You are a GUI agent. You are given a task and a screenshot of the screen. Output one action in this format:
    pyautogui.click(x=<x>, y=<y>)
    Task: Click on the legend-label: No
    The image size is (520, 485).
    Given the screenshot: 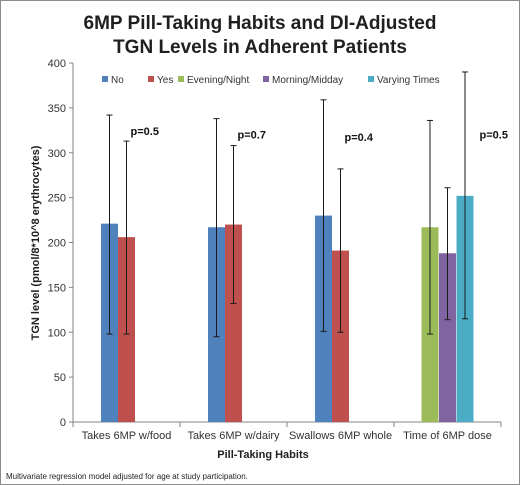 What is the action you would take?
    pyautogui.click(x=117, y=80)
    